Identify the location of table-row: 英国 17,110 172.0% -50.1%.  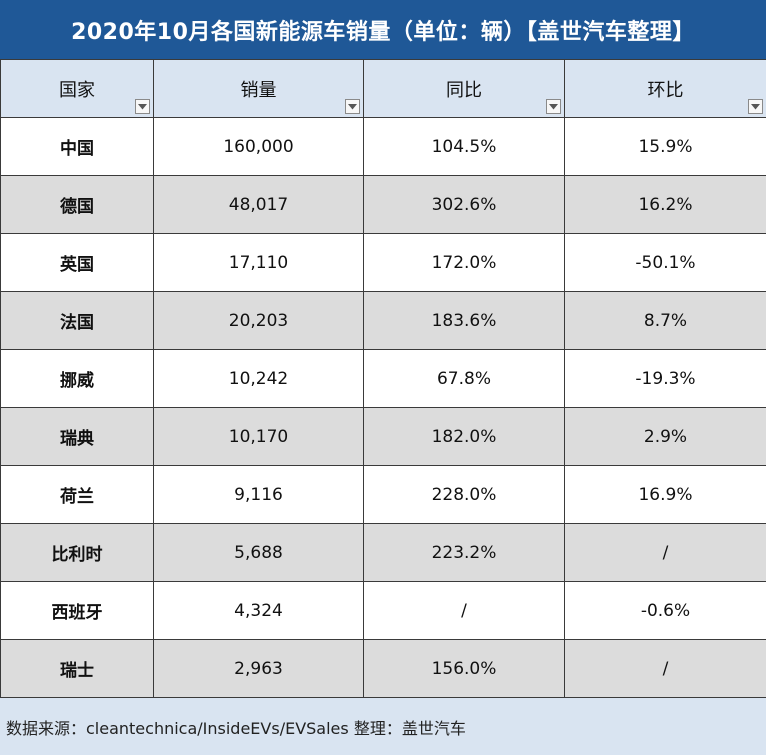
(383, 262).